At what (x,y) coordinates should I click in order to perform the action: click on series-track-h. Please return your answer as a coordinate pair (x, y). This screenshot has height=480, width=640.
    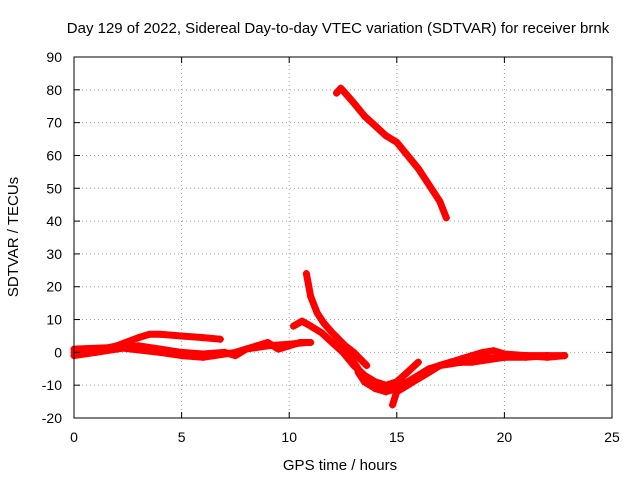
    Looking at the image, I should click on (469, 380).